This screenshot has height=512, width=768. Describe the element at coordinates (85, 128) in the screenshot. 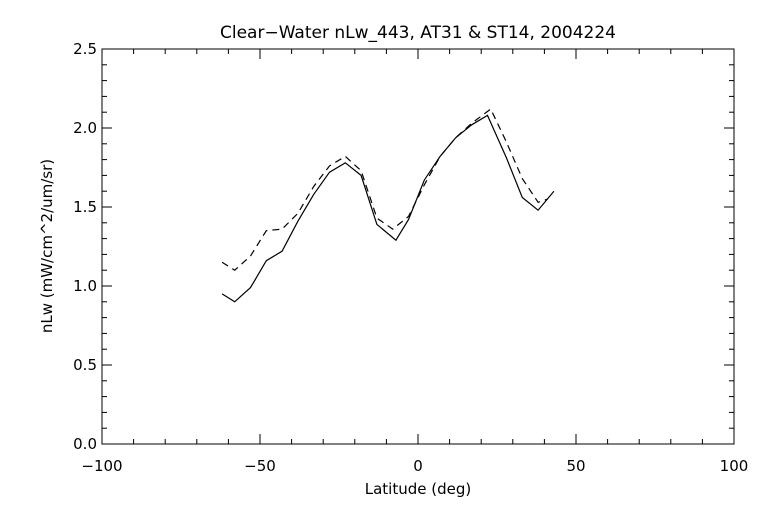

I see `y-tick-label: 2.0` at that location.